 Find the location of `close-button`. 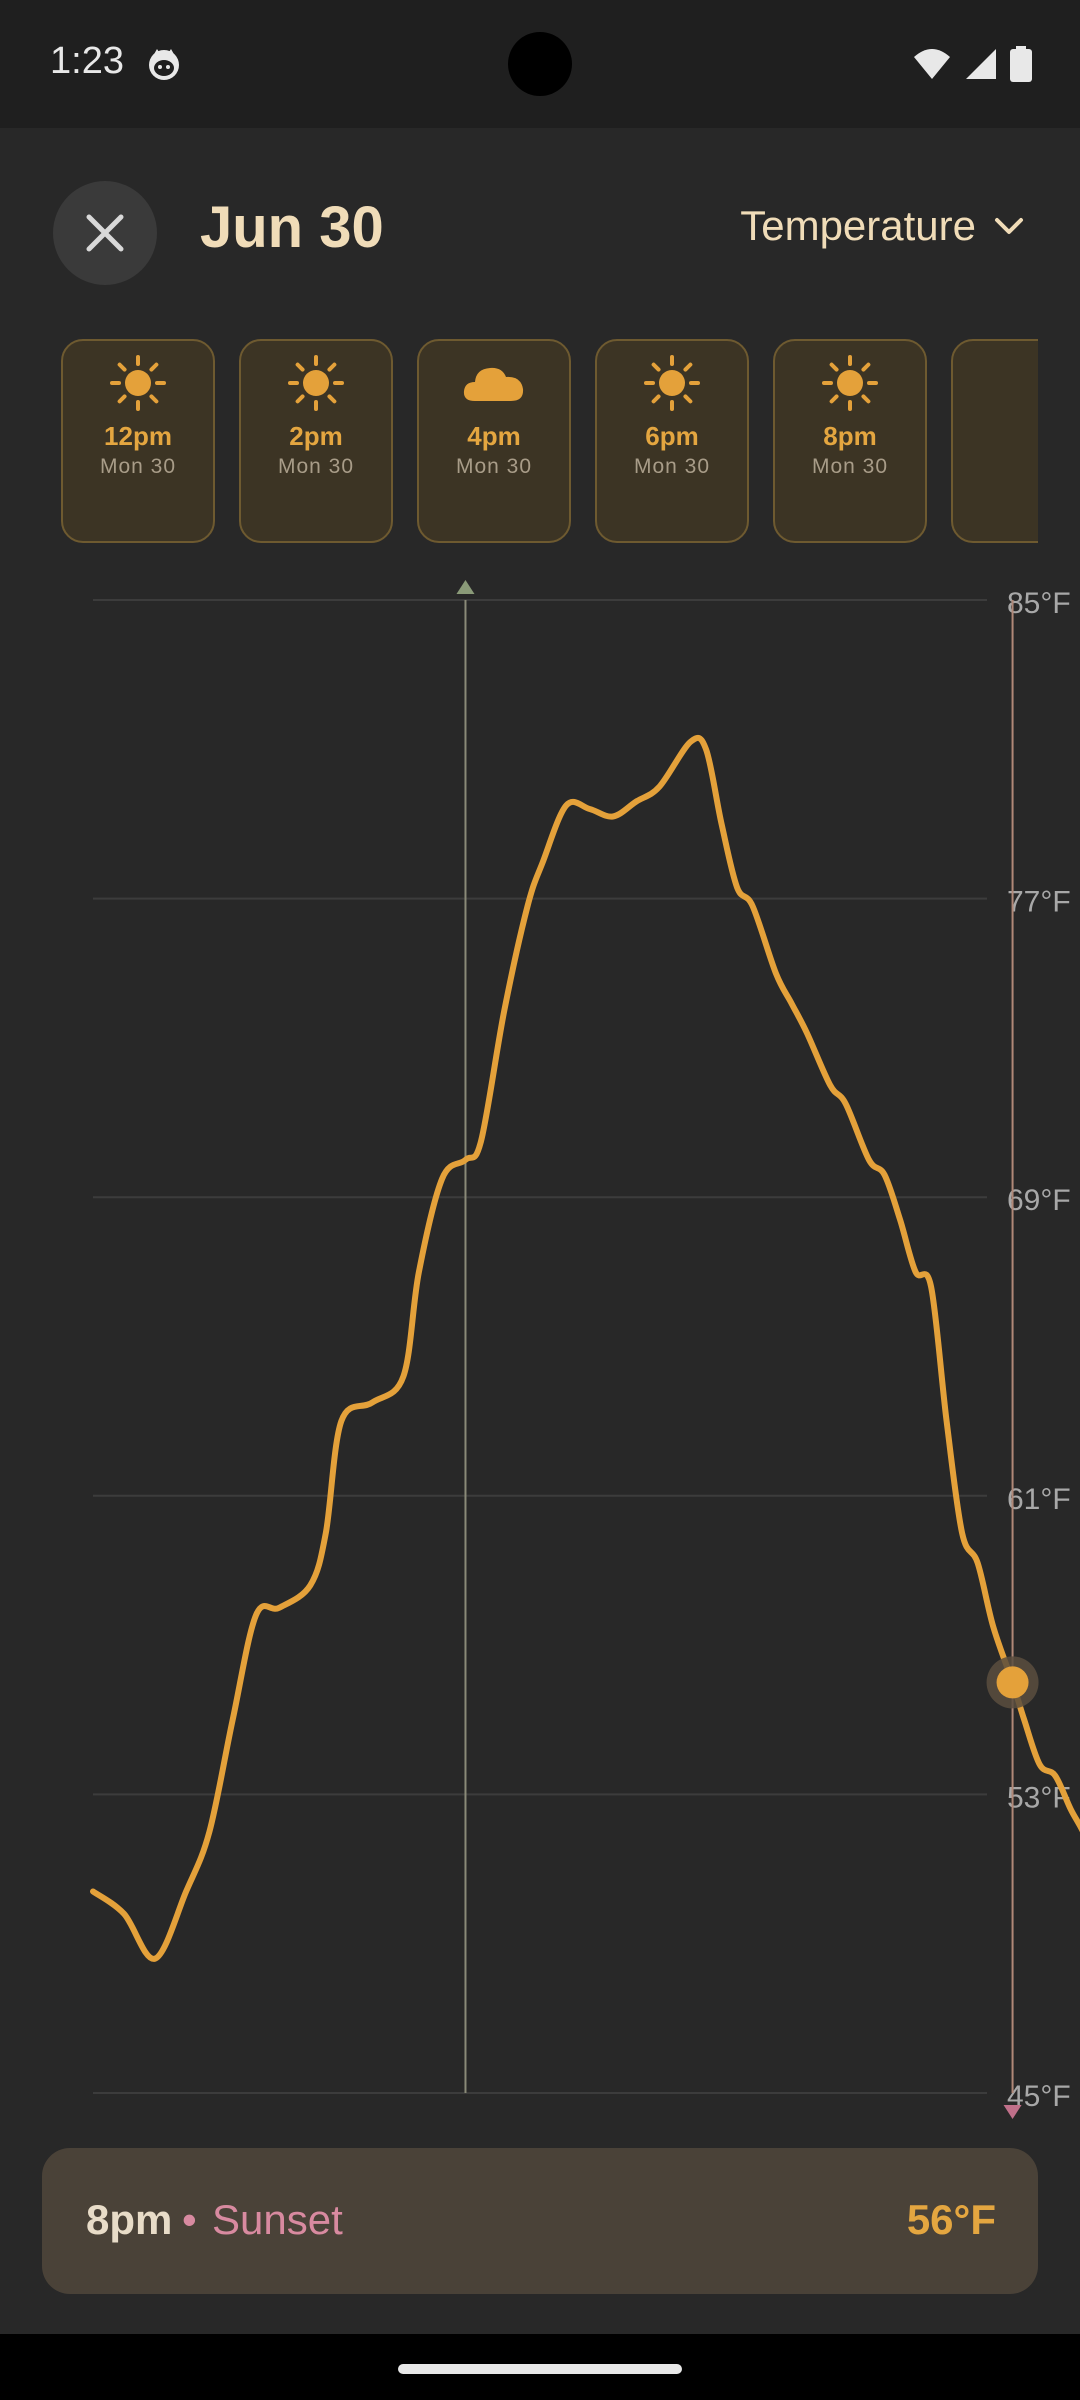

close-button is located at coordinates (105, 233).